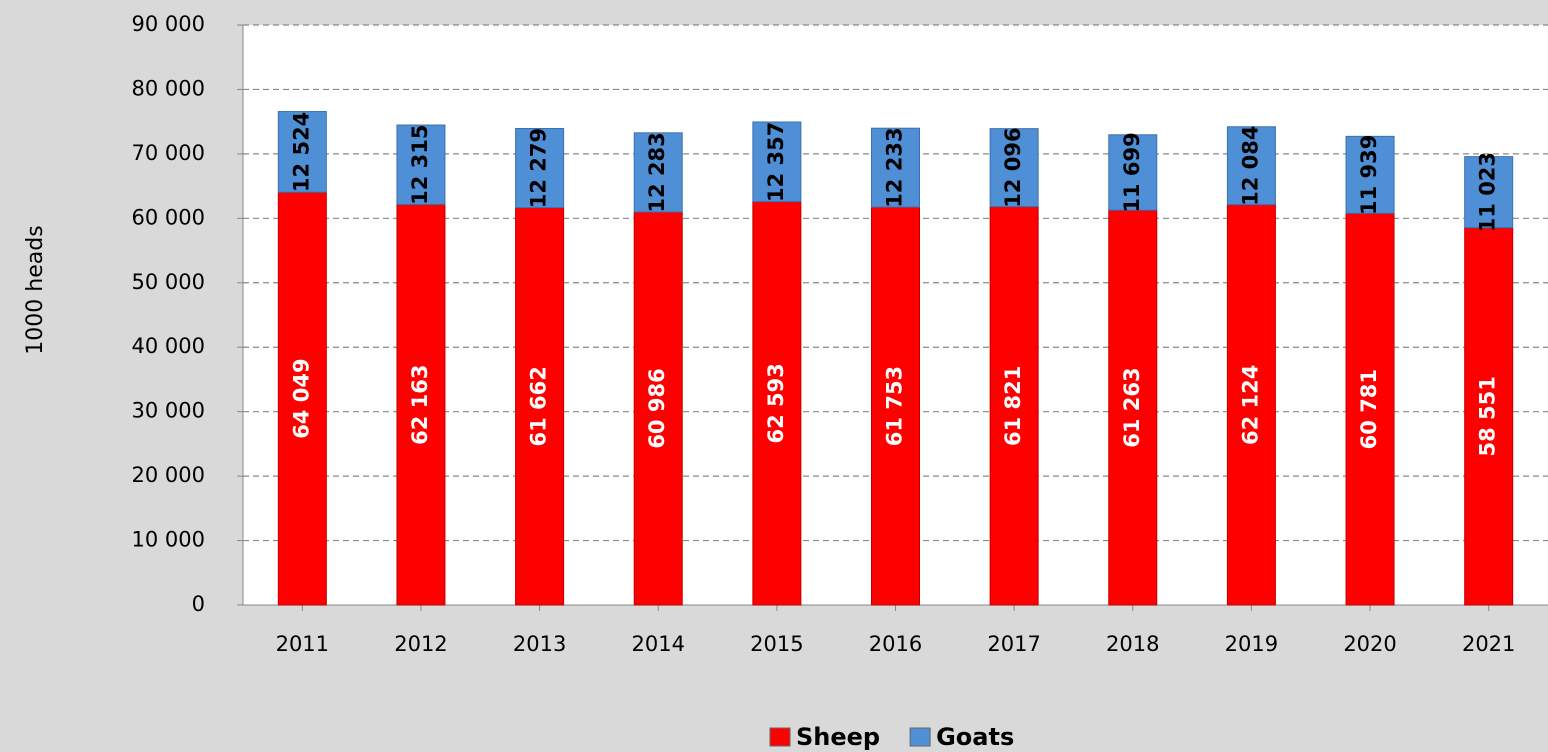 This screenshot has height=752, width=1548. What do you see at coordinates (420, 644) in the screenshot?
I see `x-tick-label: 2012` at bounding box center [420, 644].